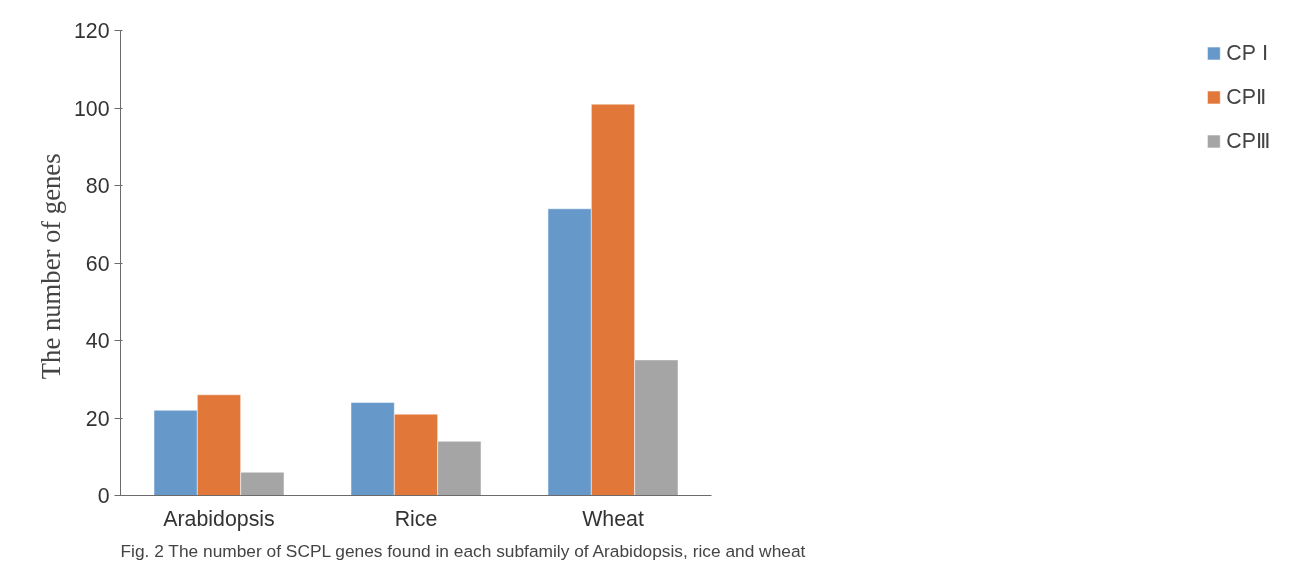  Describe the element at coordinates (416, 518) in the screenshot. I see `x-tick-label: Rice` at that location.